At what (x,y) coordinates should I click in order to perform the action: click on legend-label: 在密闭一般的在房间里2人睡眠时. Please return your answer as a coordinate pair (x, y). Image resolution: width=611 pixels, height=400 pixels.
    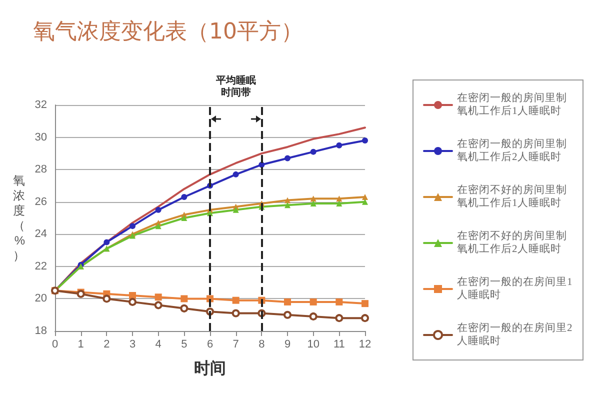
    Looking at the image, I should click on (514, 334).